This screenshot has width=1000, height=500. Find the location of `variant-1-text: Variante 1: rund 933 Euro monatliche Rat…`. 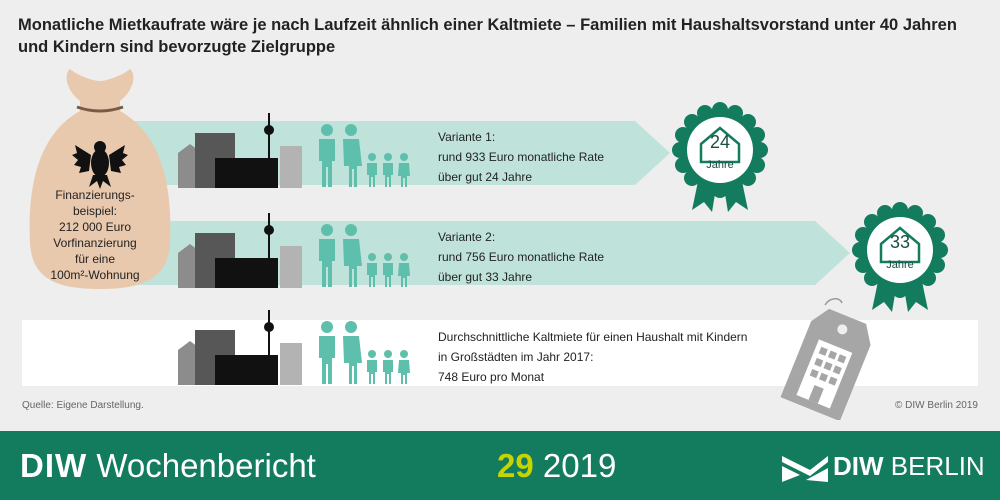

variant-1-text: Variante 1: rund 933 Euro monatliche Rat… is located at coordinates (521, 157).